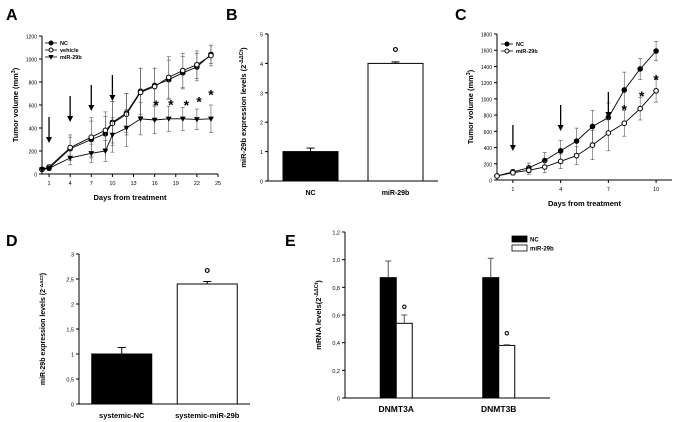 The width and height of the screenshot is (685, 422). What do you see at coordinates (197, 184) in the screenshot?
I see `x-tick-label: 22` at bounding box center [197, 184].